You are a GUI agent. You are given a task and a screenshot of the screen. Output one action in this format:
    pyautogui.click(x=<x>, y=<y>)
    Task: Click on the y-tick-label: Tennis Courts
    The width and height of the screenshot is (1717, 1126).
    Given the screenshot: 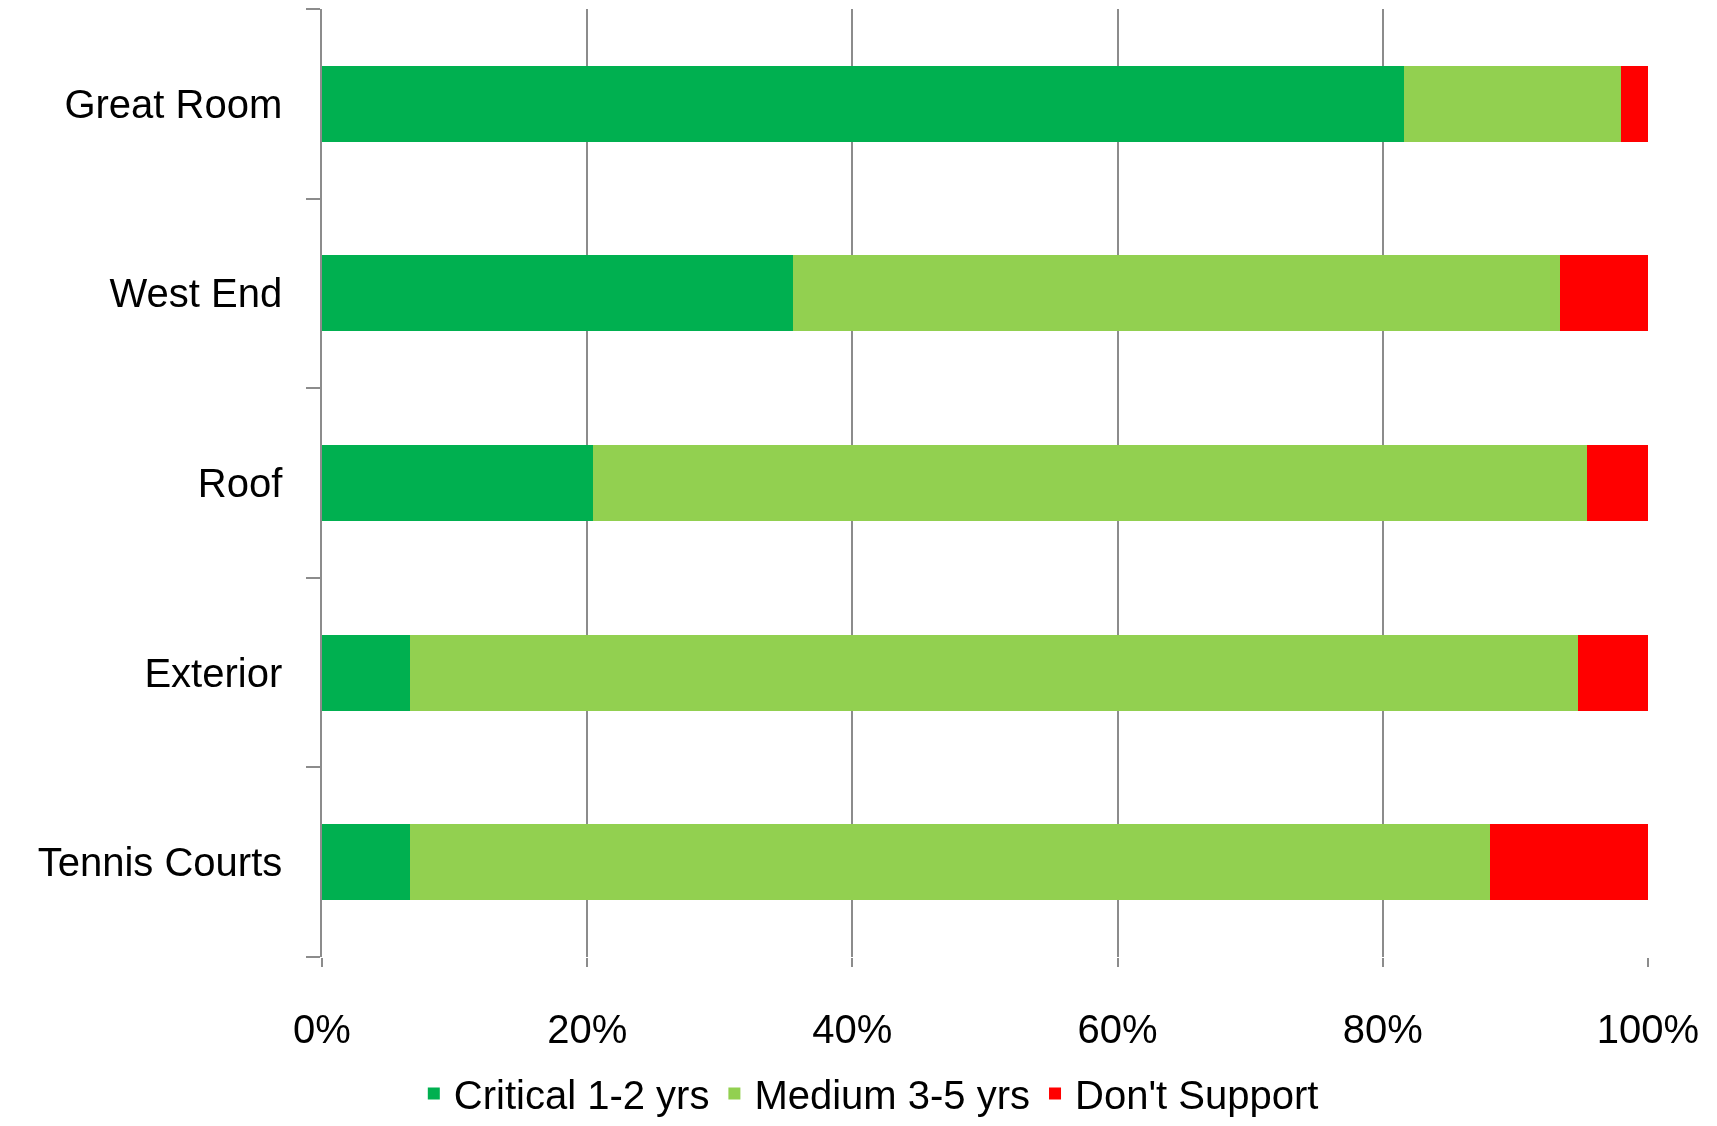 What is the action you would take?
    pyautogui.click(x=160, y=862)
    